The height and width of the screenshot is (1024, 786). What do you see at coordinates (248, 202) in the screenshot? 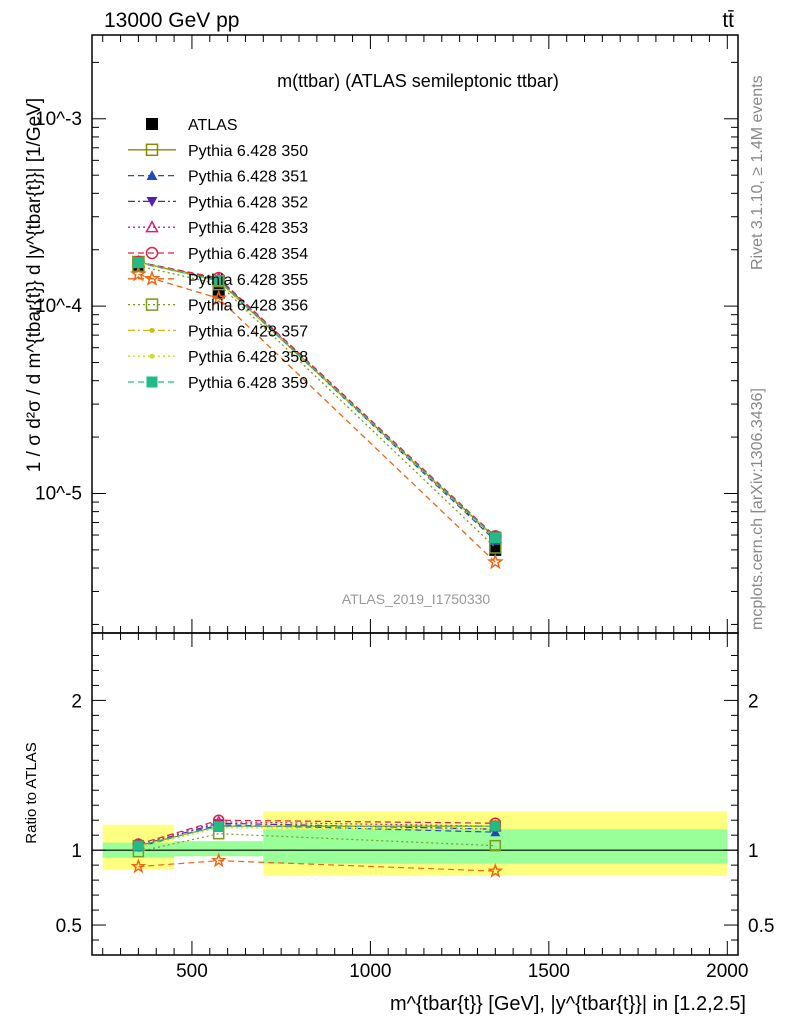
I see `legend-entry-label: Pythia 6.428 352` at bounding box center [248, 202].